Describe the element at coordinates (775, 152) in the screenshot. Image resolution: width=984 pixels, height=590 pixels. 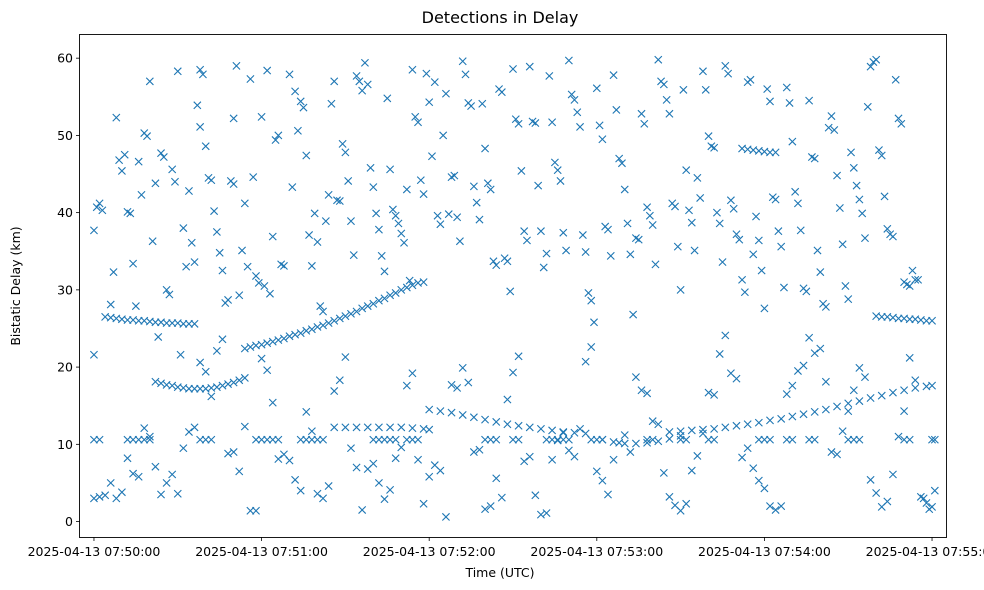
I see `data-point-track-h` at that location.